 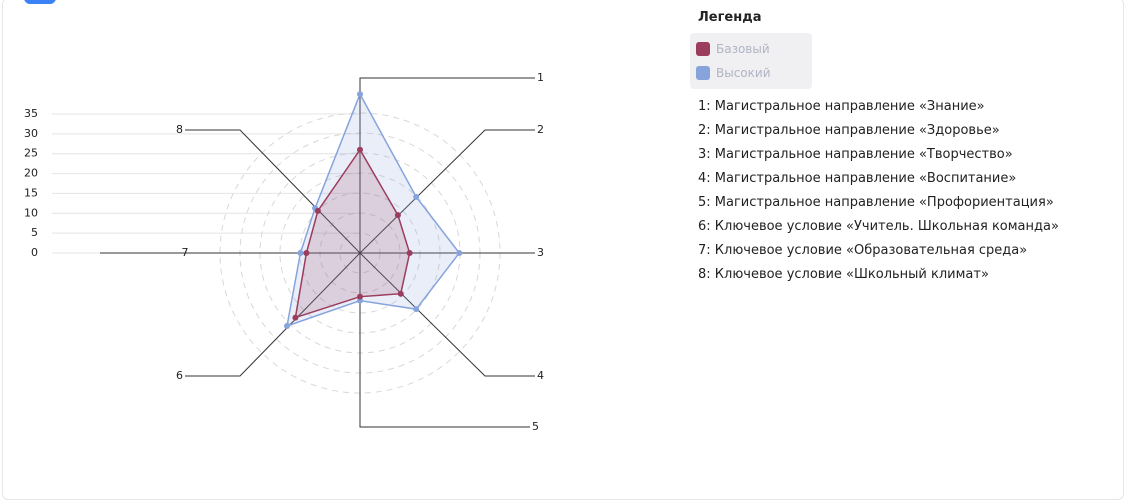 What do you see at coordinates (540, 375) in the screenshot?
I see `axis-label: 4` at bounding box center [540, 375].